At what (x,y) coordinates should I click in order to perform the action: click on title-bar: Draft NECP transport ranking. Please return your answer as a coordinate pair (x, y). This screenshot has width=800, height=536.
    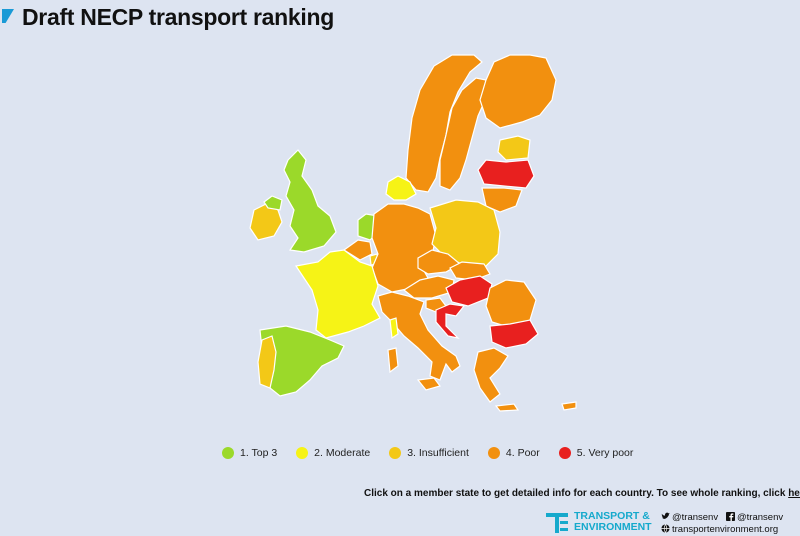
    Looking at the image, I should click on (400, 20).